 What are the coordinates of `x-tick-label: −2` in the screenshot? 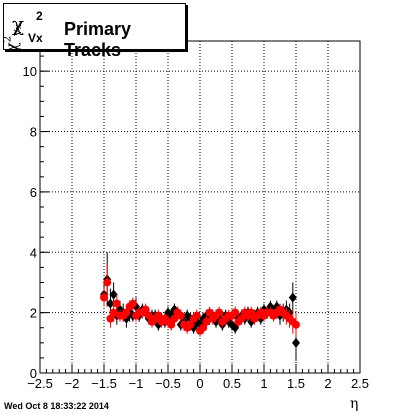 It's located at (72, 383).